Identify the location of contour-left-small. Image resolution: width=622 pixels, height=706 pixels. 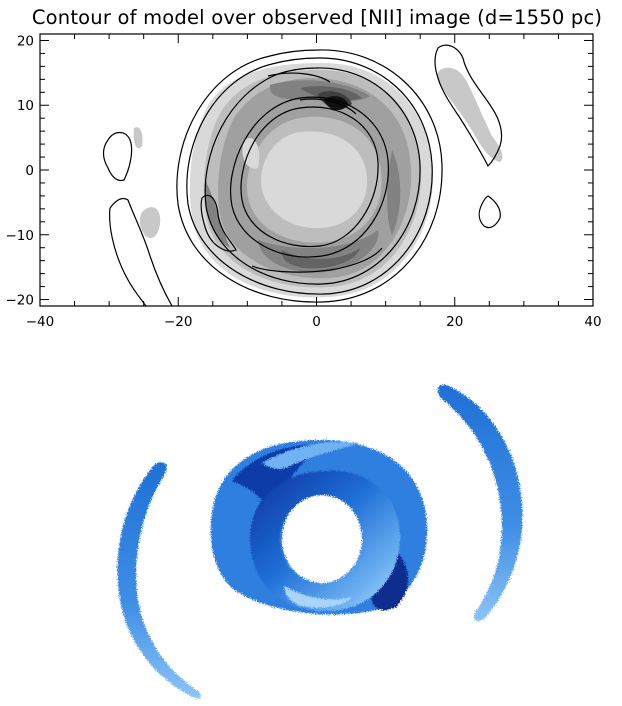
(218, 223).